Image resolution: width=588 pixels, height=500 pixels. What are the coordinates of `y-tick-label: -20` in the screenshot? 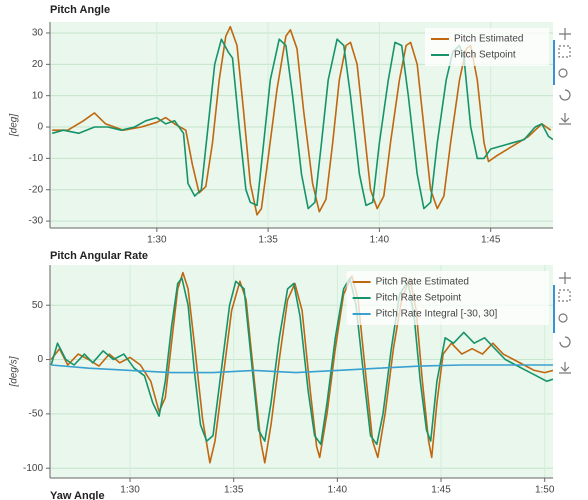 It's located at (36, 189).